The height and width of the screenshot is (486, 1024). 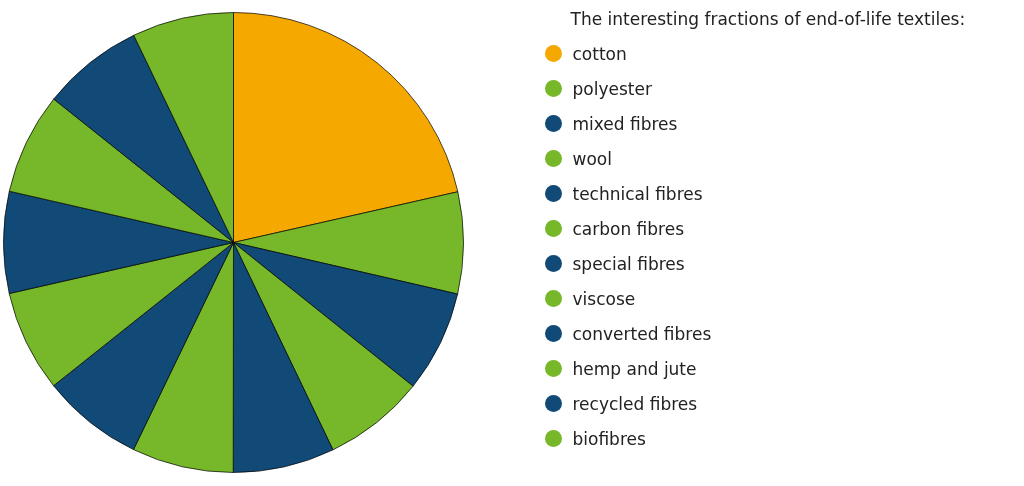 I want to click on legend-label: polyester, so click(x=612, y=88).